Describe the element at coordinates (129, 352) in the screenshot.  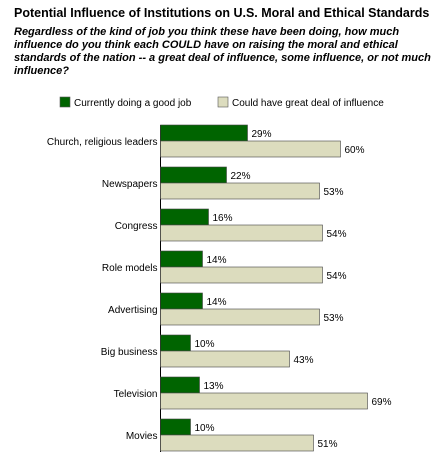
I see `category-label: Big business` at that location.